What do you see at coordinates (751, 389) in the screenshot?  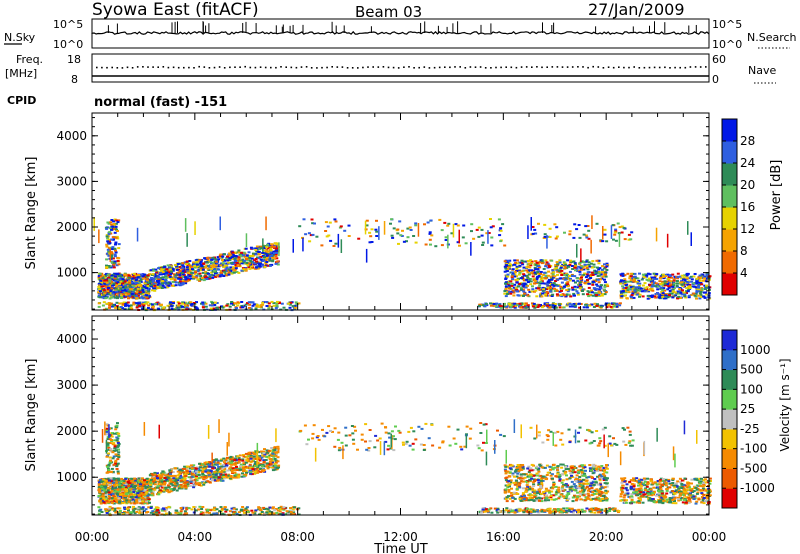 I see `velocity-colorbar-tick-2: 100` at bounding box center [751, 389].